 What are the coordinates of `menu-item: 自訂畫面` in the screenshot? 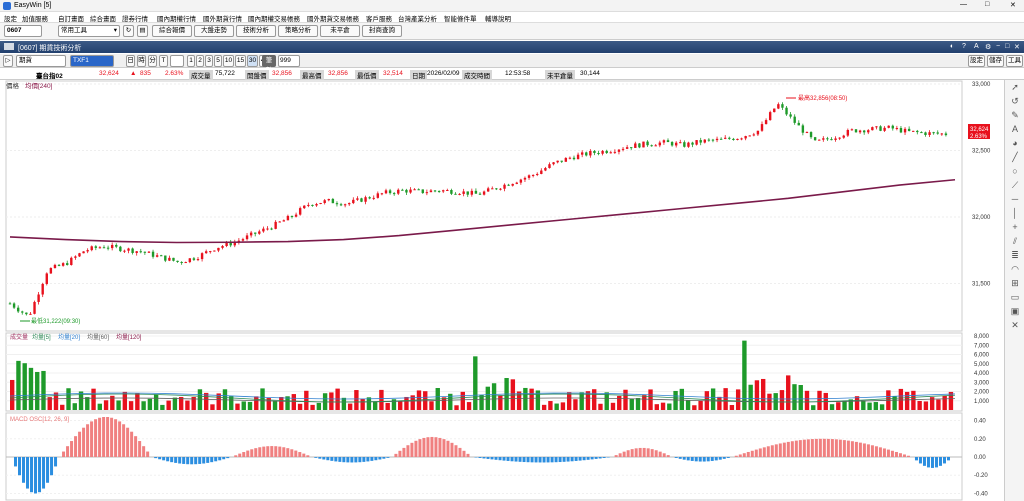 It's located at (71, 19).